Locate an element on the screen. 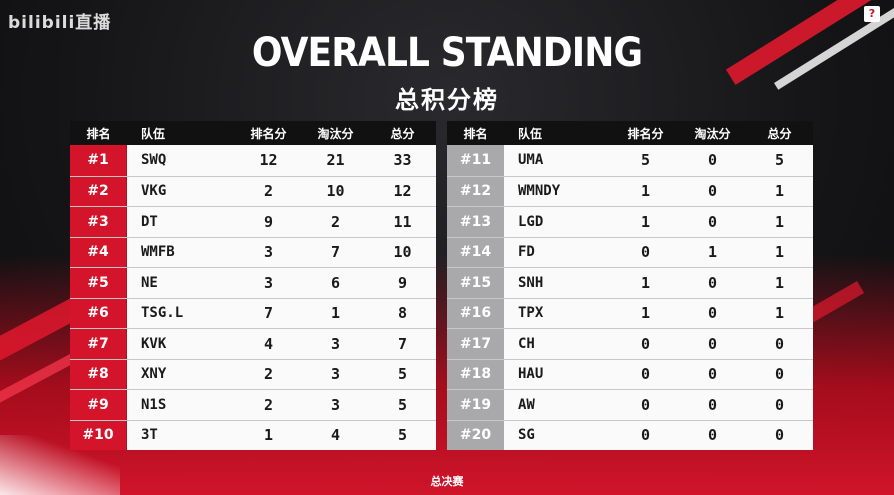  table-row: #2 VKG 2 10 12 is located at coordinates (253, 190).